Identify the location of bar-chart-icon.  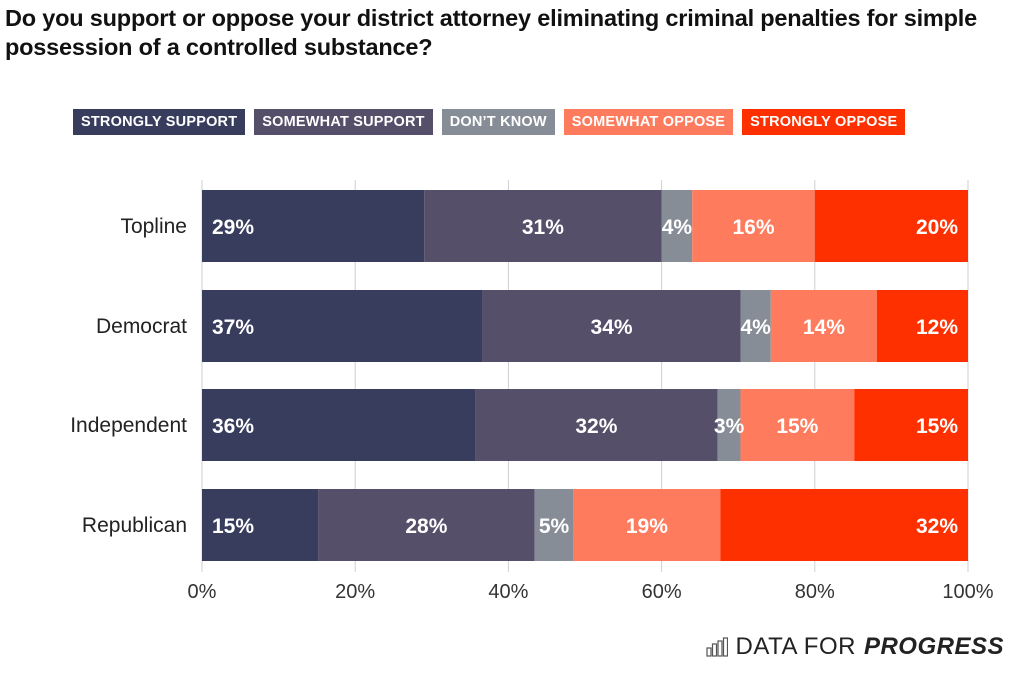
(716, 647).